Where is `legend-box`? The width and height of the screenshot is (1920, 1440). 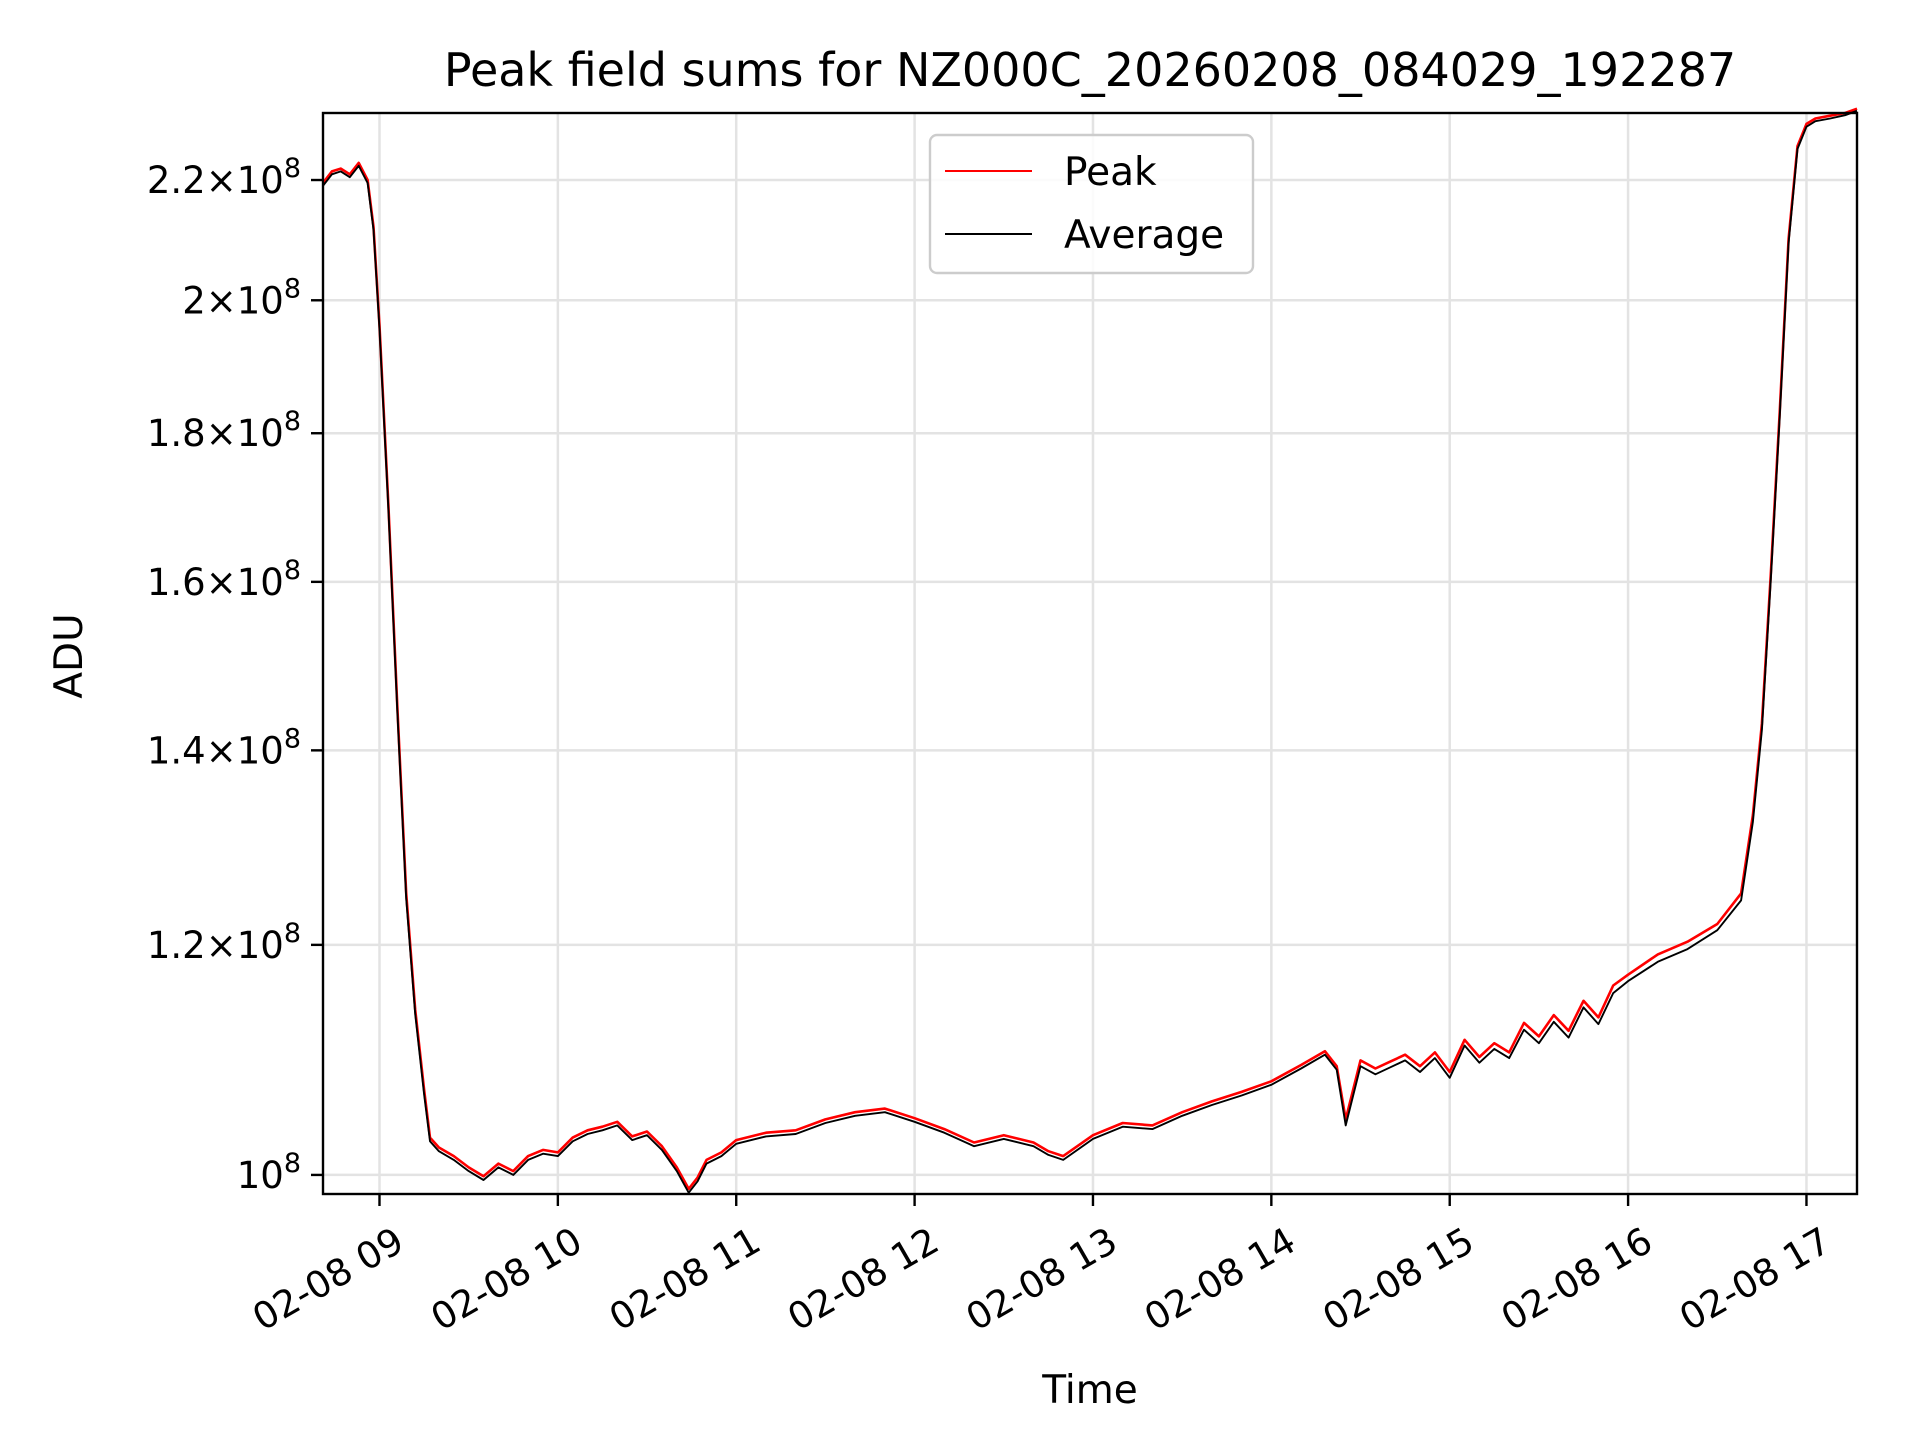 legend-box is located at coordinates (1091, 204).